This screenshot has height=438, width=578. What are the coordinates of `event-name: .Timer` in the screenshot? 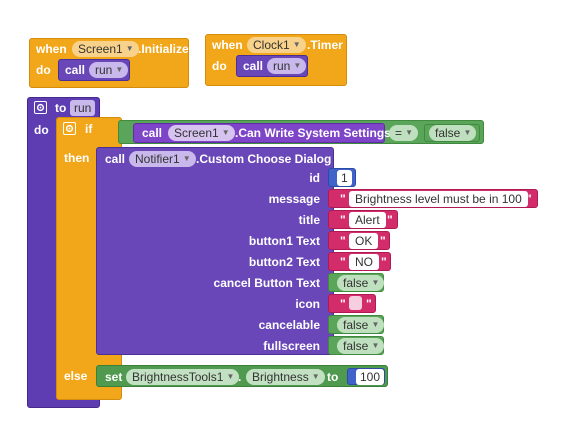 It's located at (325, 45).